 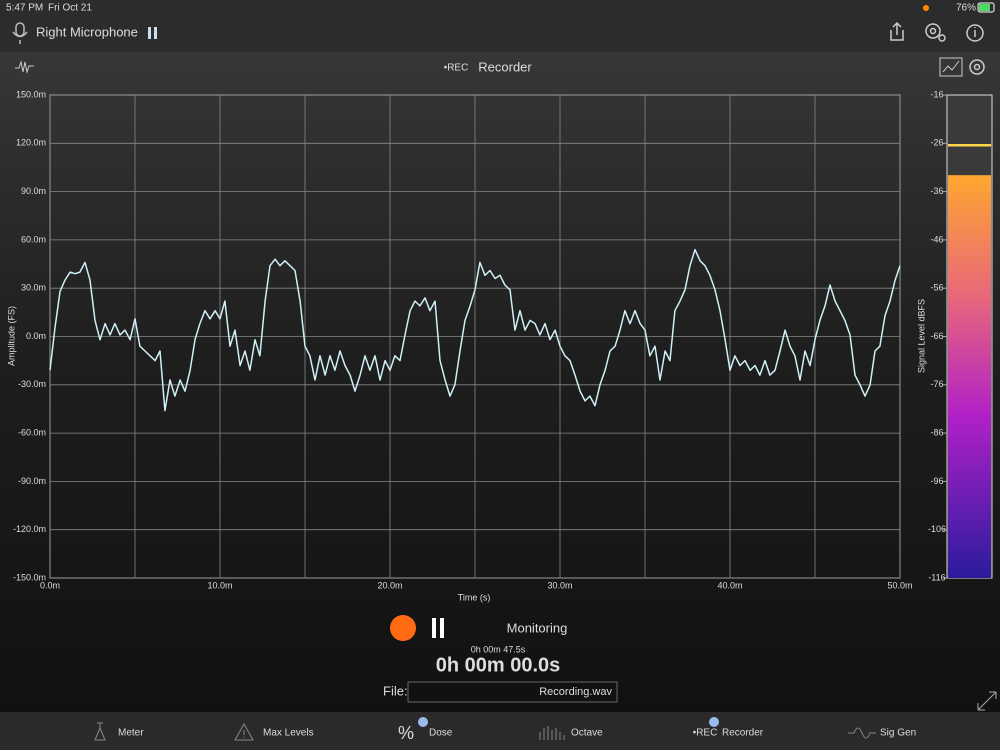 What do you see at coordinates (131, 733) in the screenshot?
I see `tab-label: Meter` at bounding box center [131, 733].